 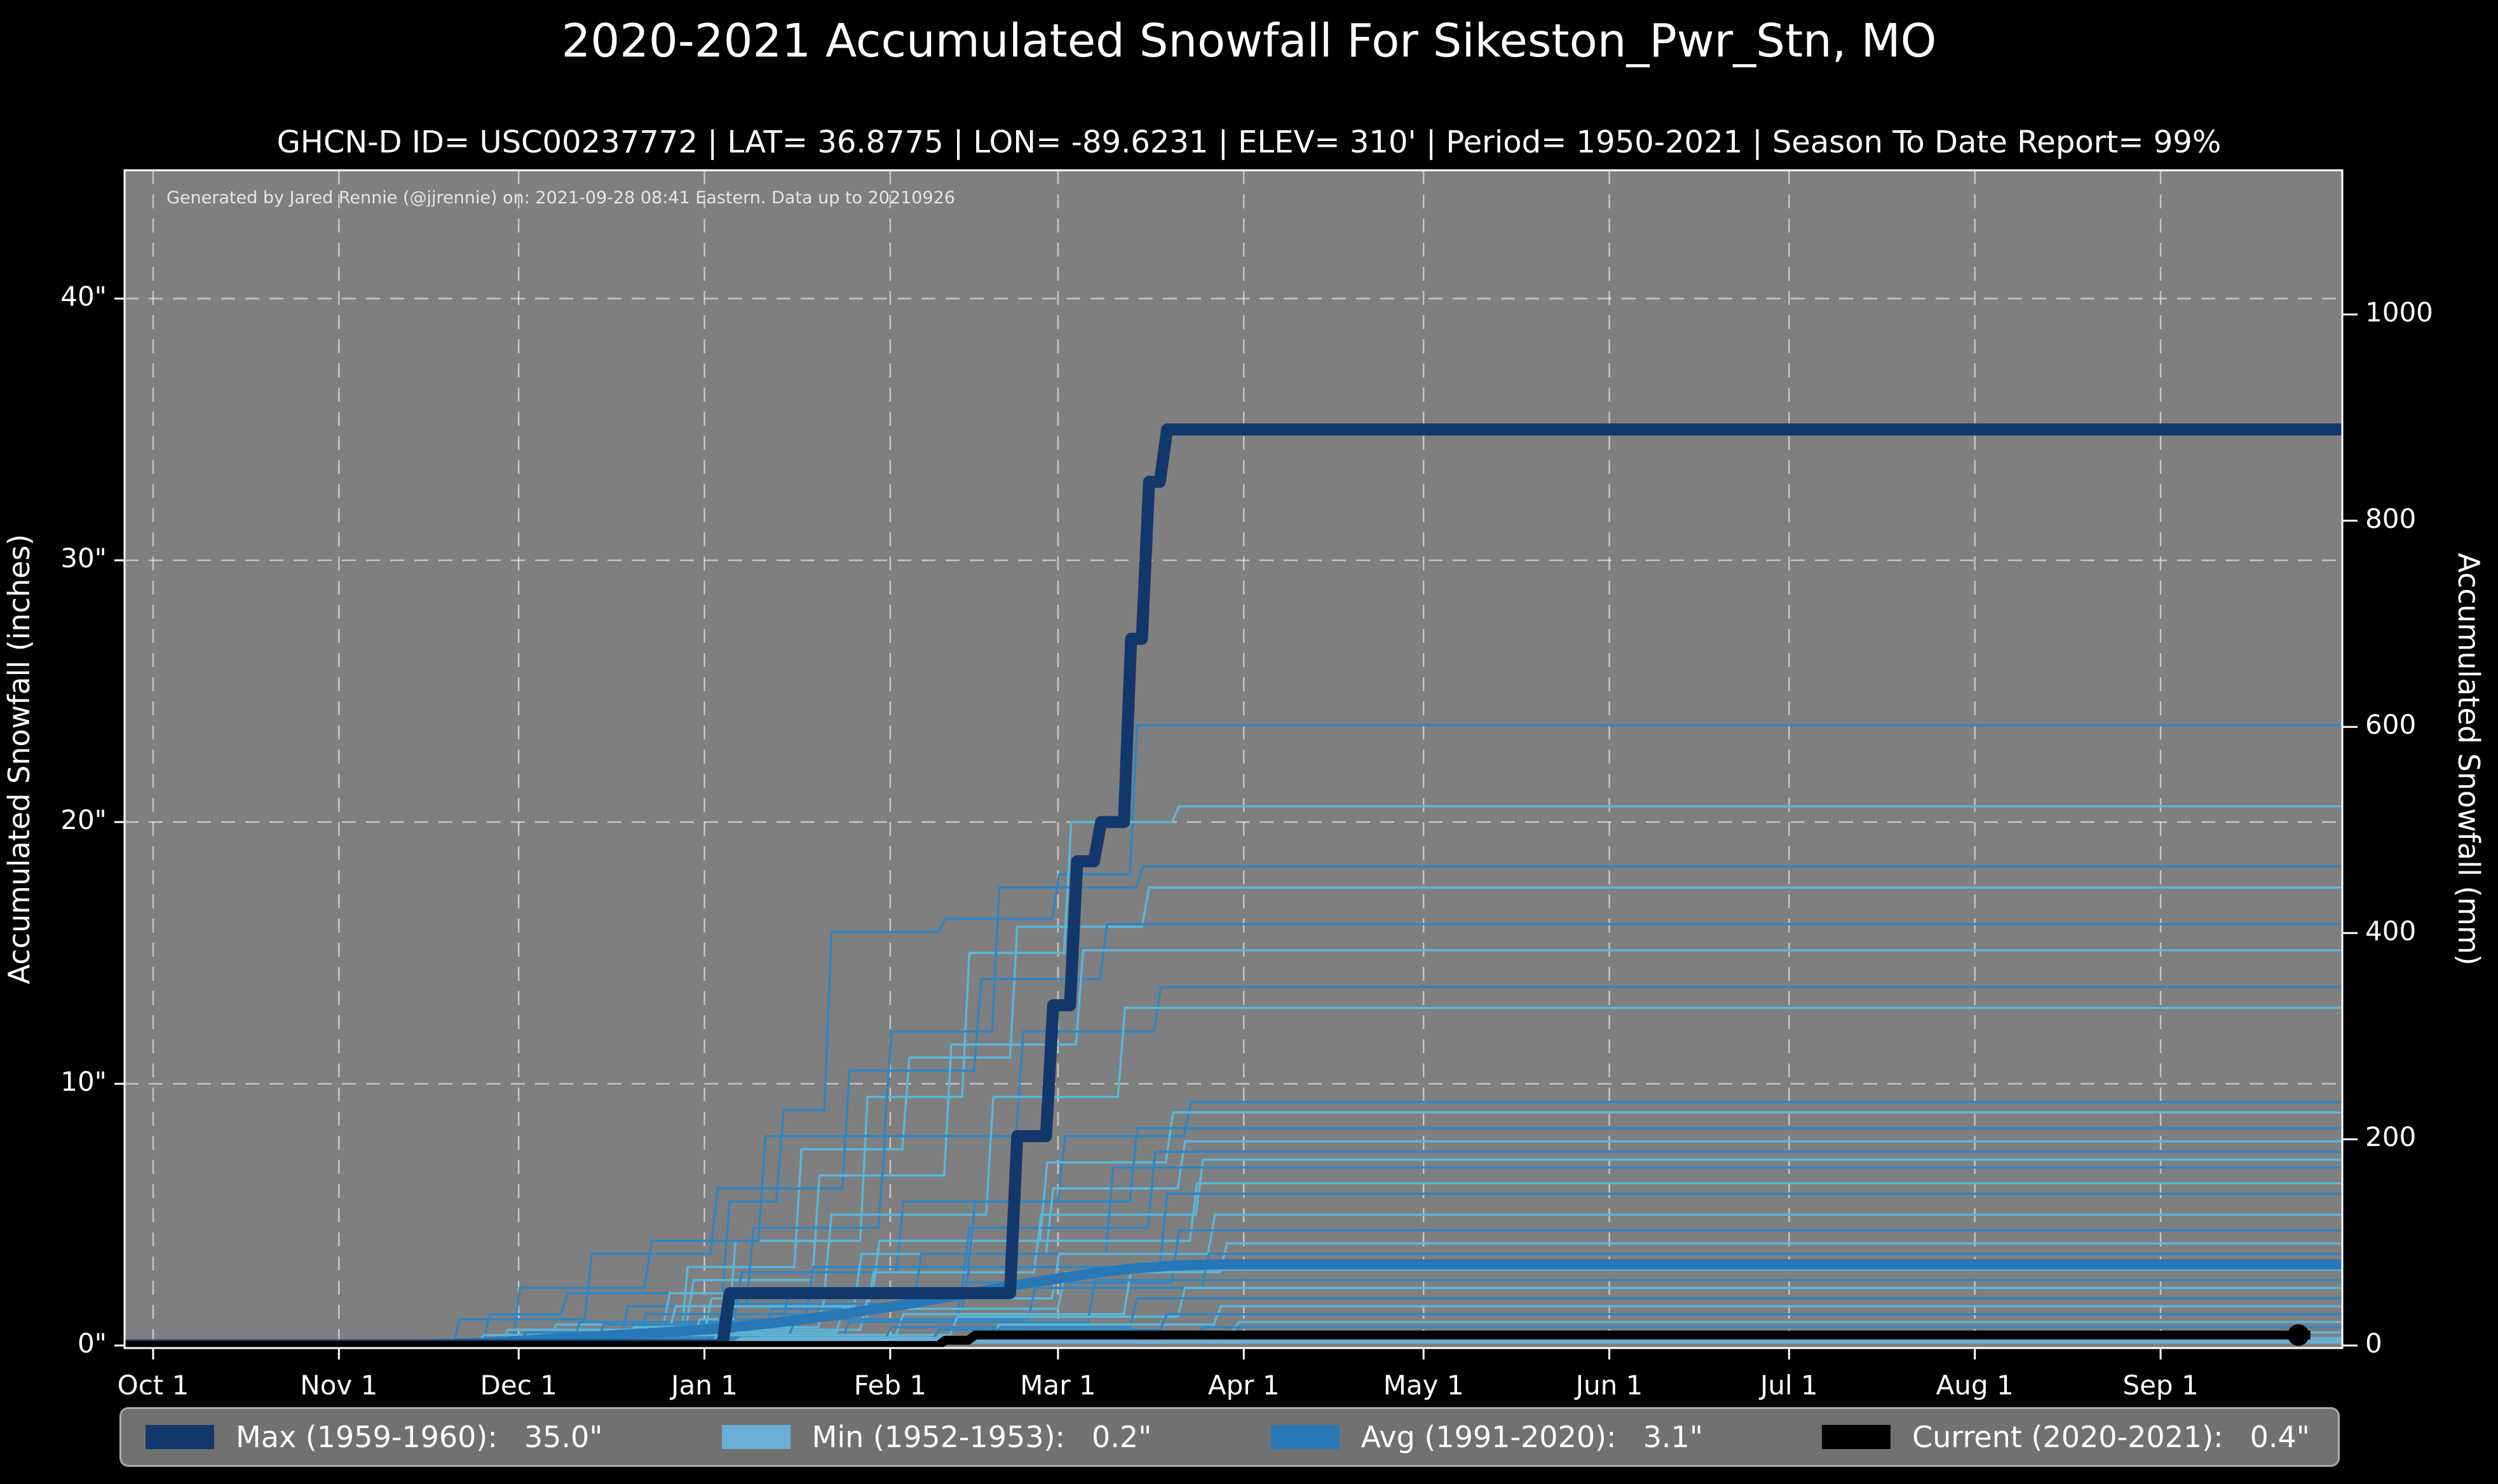 What do you see at coordinates (1532, 1437) in the screenshot?
I see `legend-label-avg: Avg (1991-2020): 3.1"` at bounding box center [1532, 1437].